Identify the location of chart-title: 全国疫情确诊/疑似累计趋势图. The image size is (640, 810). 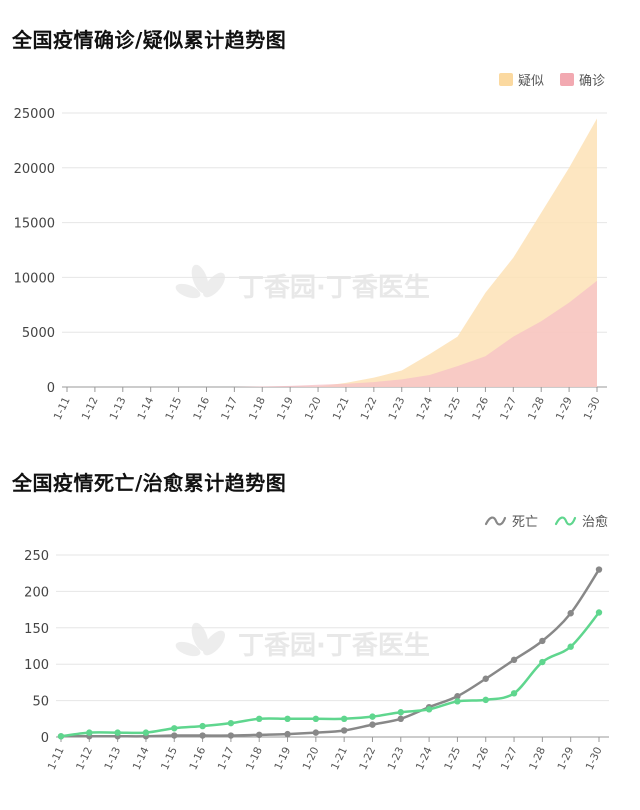
(149, 40).